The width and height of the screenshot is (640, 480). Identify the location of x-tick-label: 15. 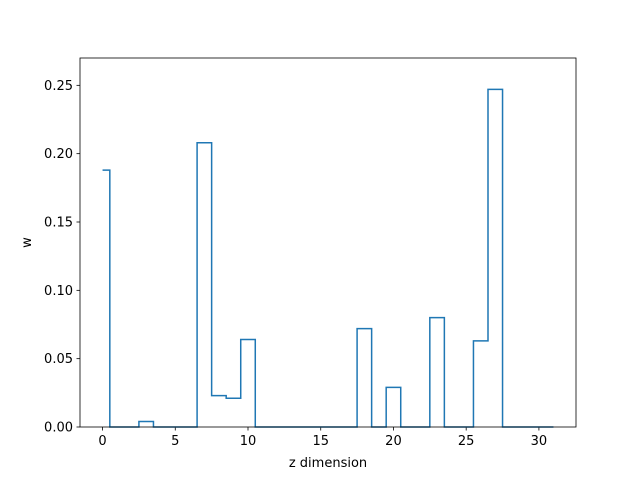
(320, 441).